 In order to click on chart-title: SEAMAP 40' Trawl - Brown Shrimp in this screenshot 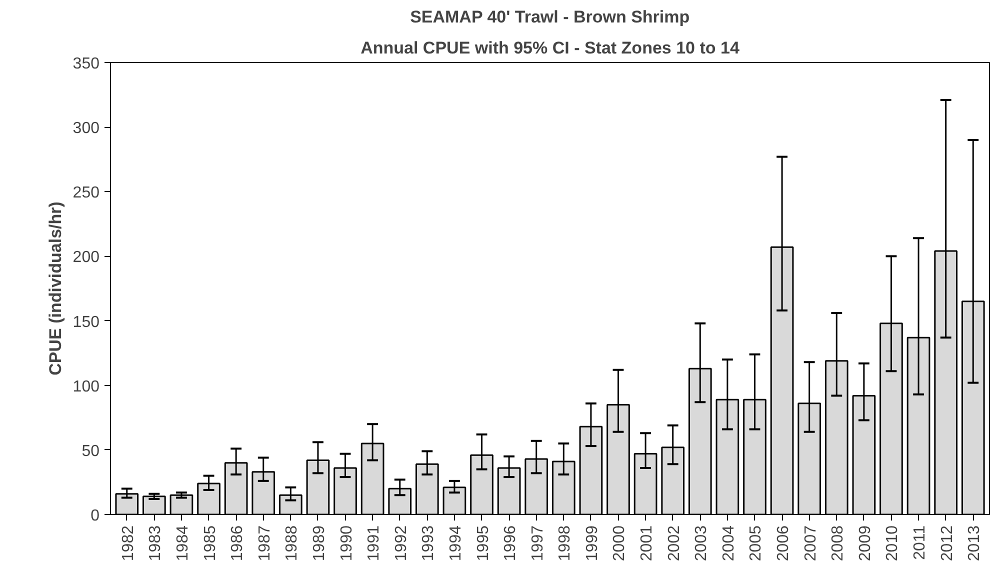, I will do `click(550, 17)`.